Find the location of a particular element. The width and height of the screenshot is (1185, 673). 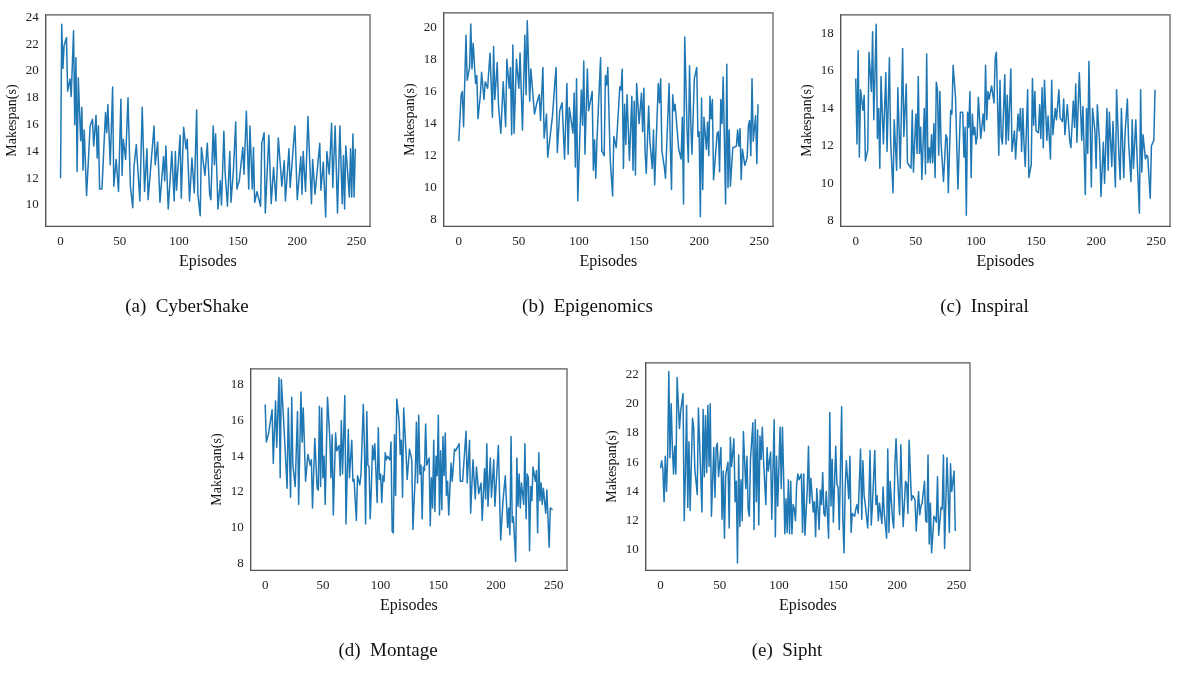

text: (e) Sipht is located at coordinates (787, 649).